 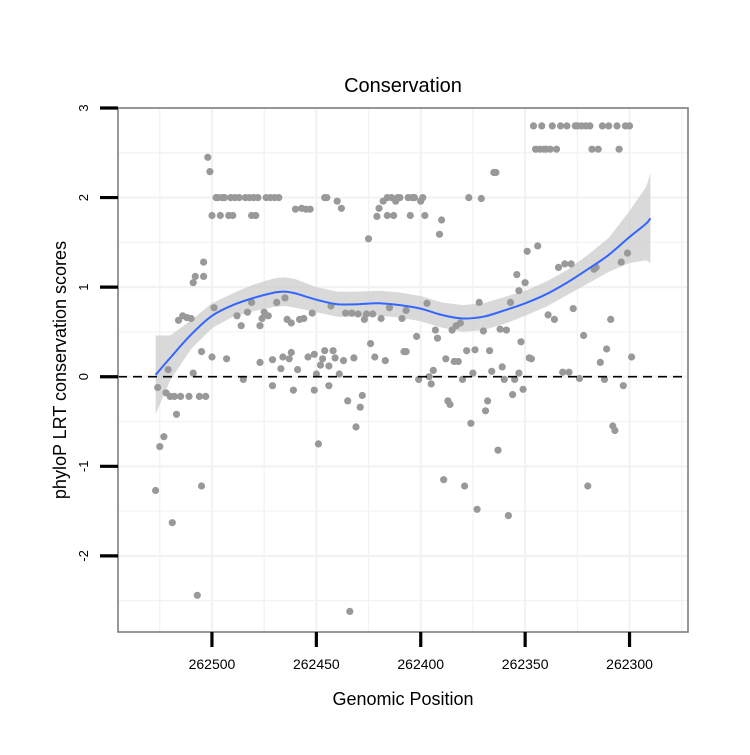 I want to click on chart-title: Conservation, so click(x=403, y=86).